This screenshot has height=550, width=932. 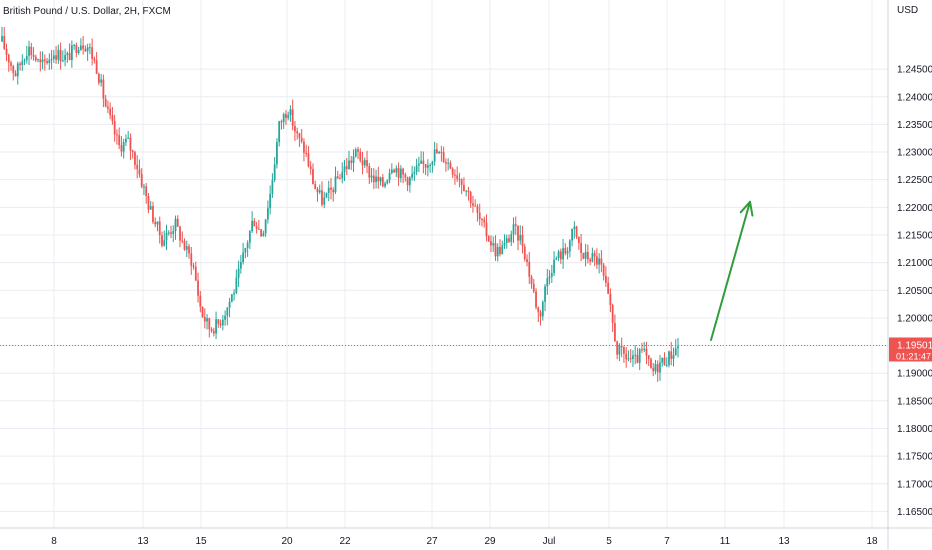 I want to click on x-tick-label: 8, so click(x=54, y=541).